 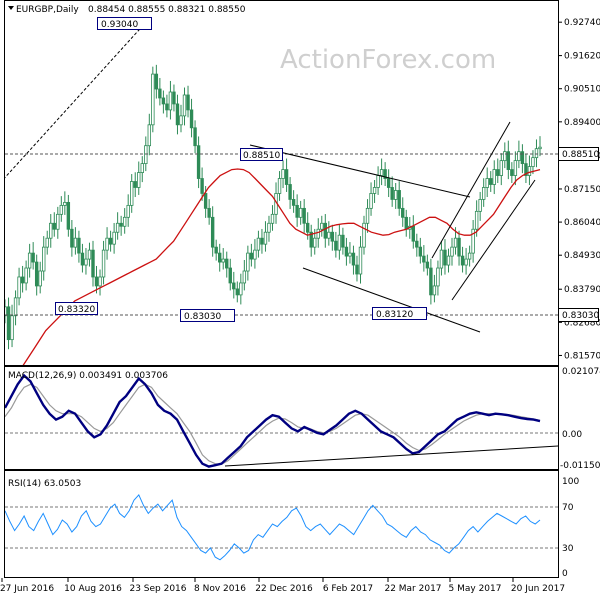 I want to click on y-tick-label: 0.81570, so click(x=582, y=356).